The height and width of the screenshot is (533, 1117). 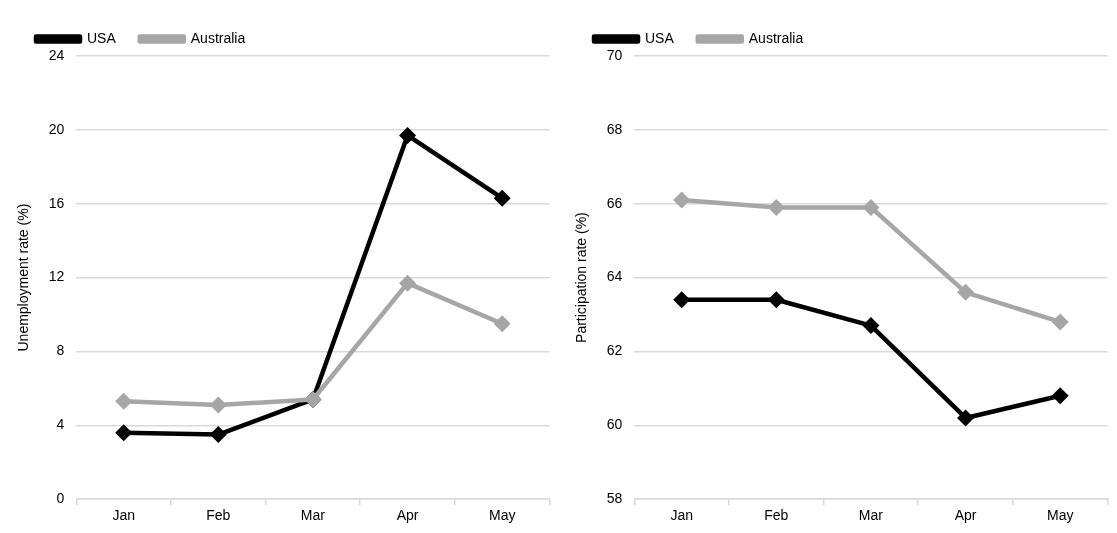 What do you see at coordinates (60, 498) in the screenshot?
I see `y-tick-label: 0` at bounding box center [60, 498].